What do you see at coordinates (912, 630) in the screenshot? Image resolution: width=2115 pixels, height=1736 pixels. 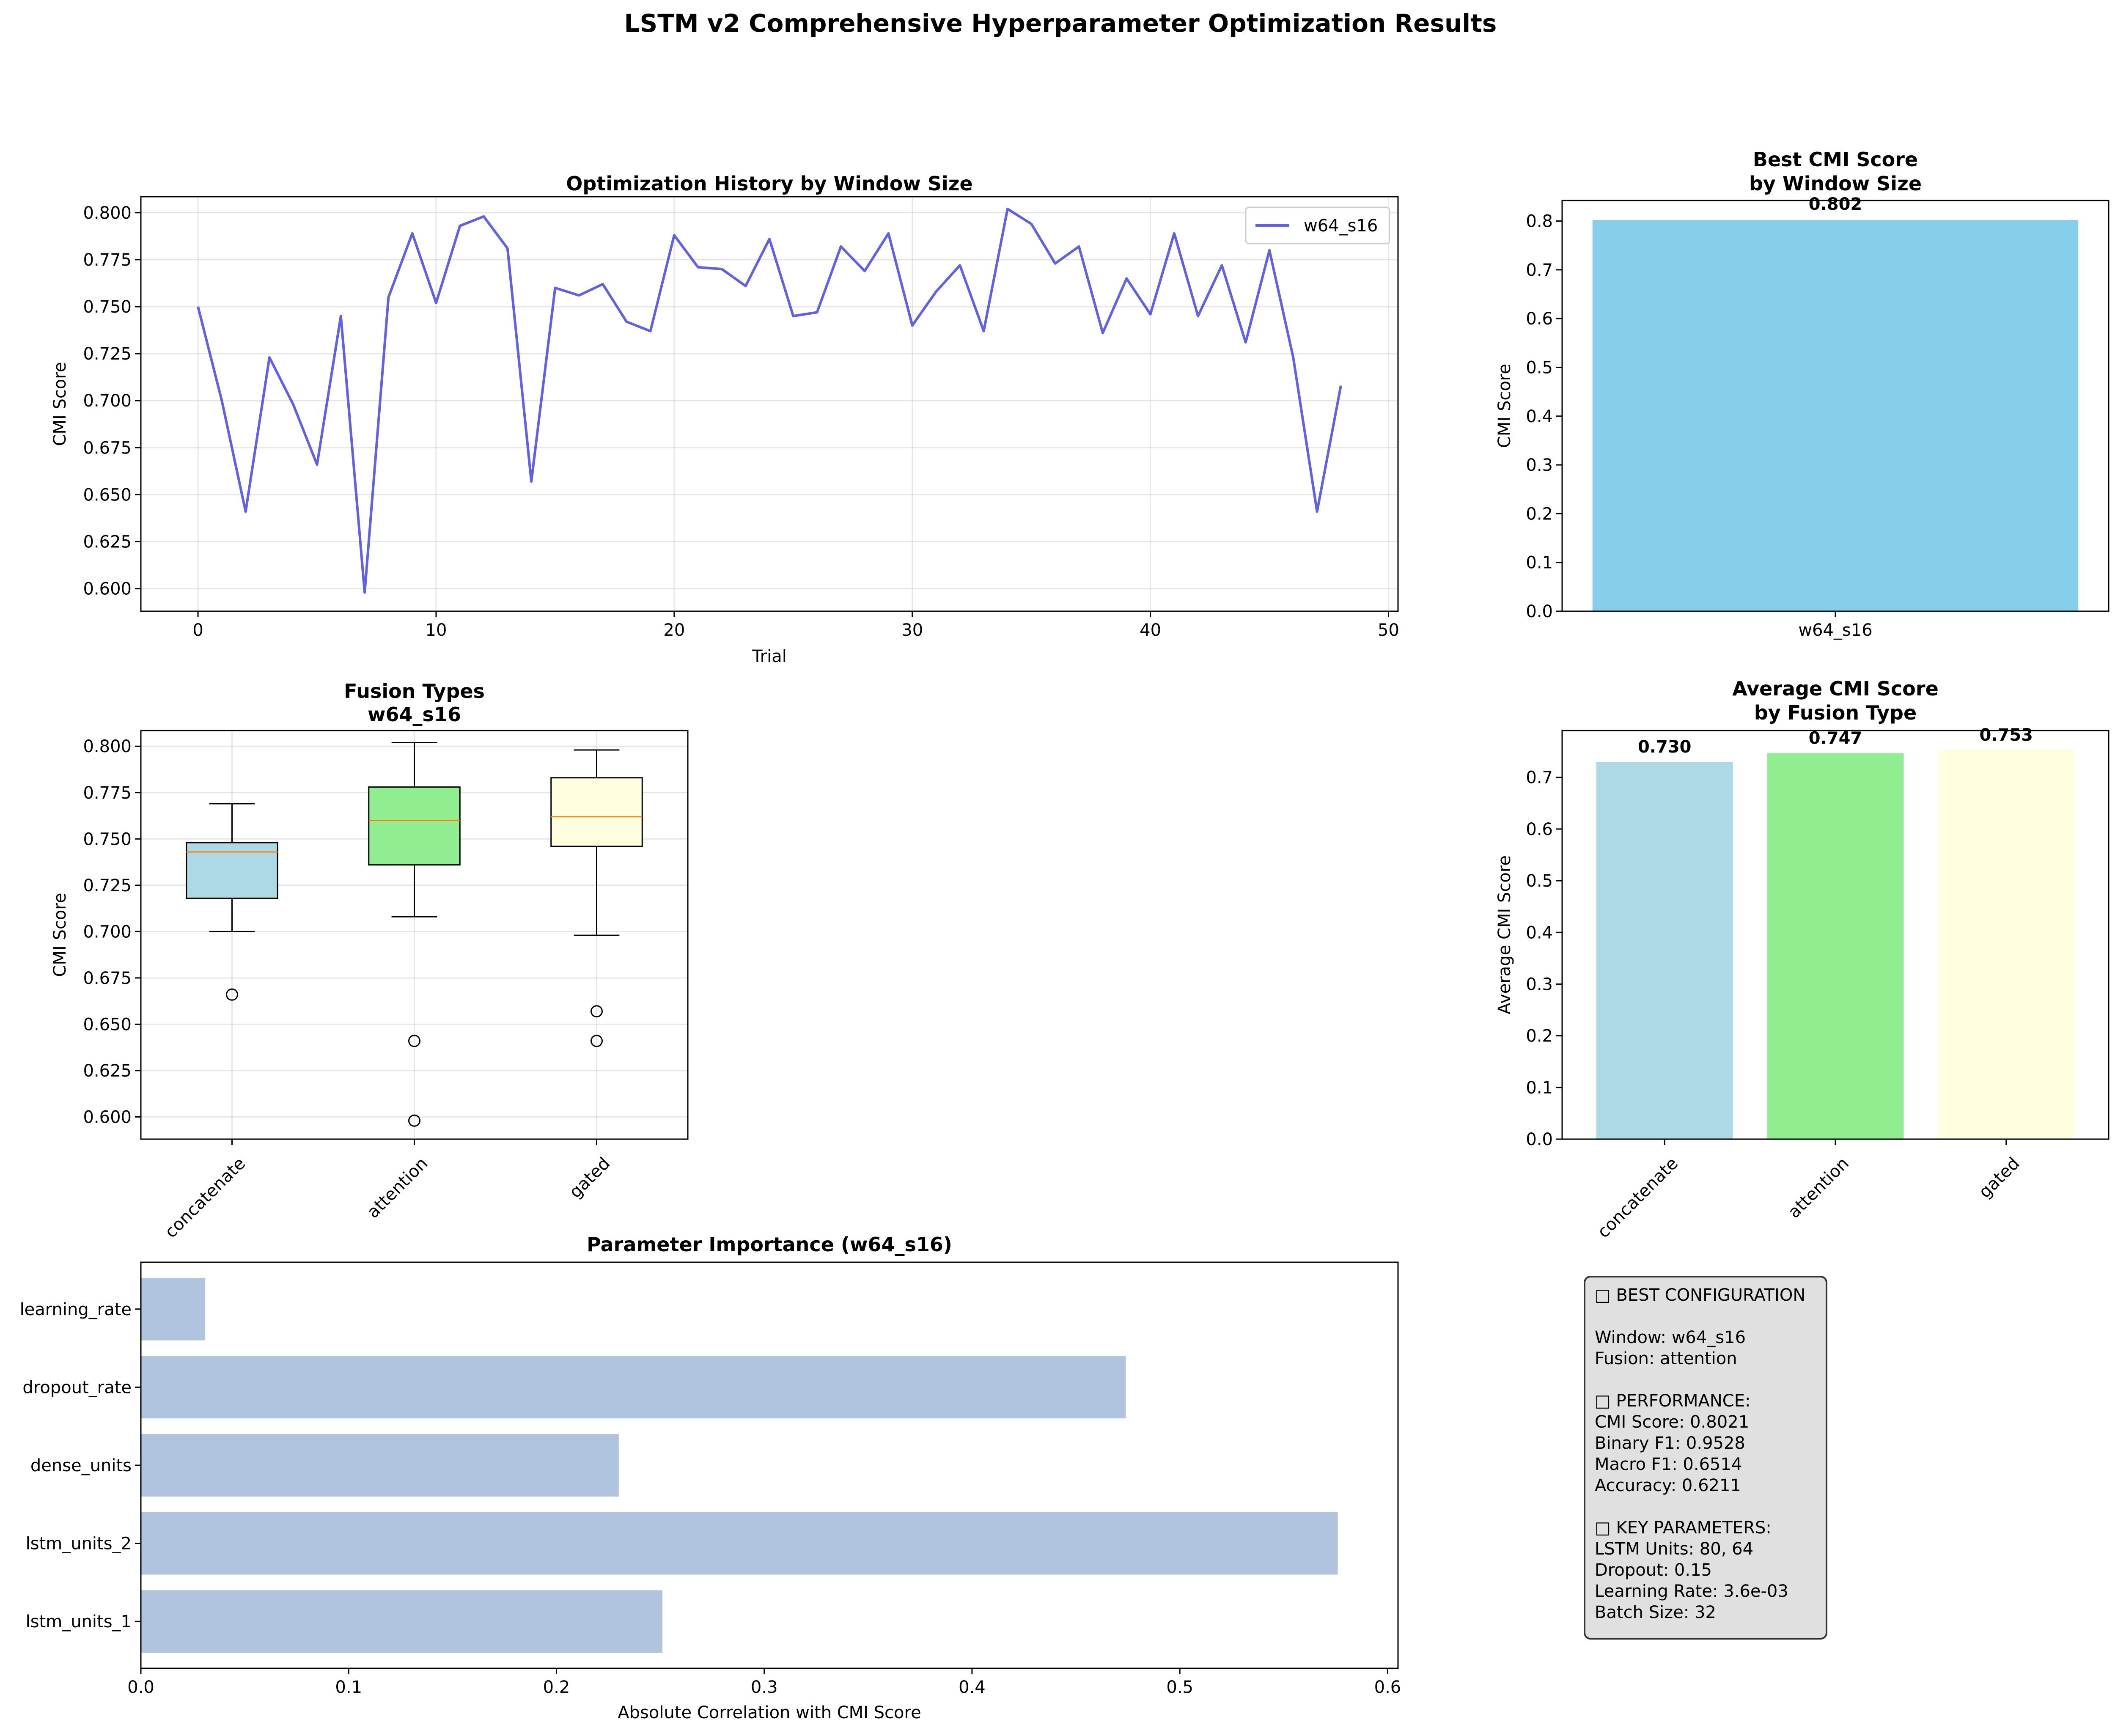 I see `x-tick-label: 30` at bounding box center [912, 630].